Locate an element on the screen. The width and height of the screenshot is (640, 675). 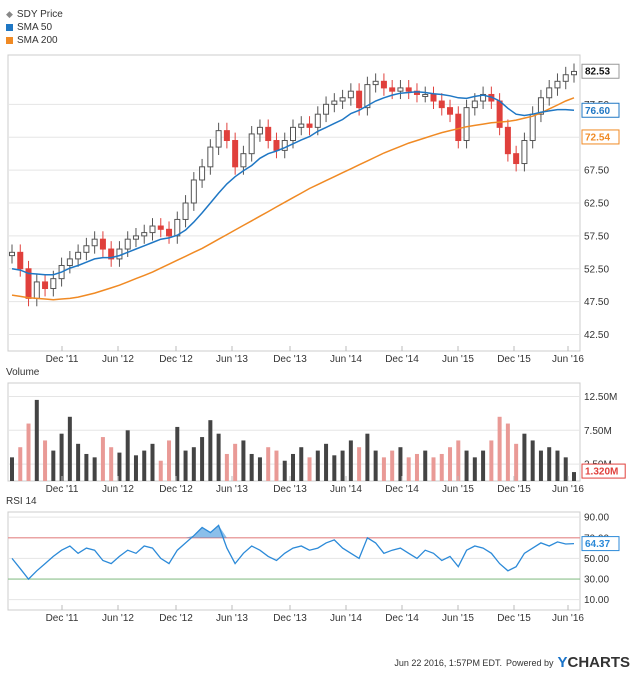
price-last-labels: 82.53 76.60 72.54 is located at coordinates (600, 104).